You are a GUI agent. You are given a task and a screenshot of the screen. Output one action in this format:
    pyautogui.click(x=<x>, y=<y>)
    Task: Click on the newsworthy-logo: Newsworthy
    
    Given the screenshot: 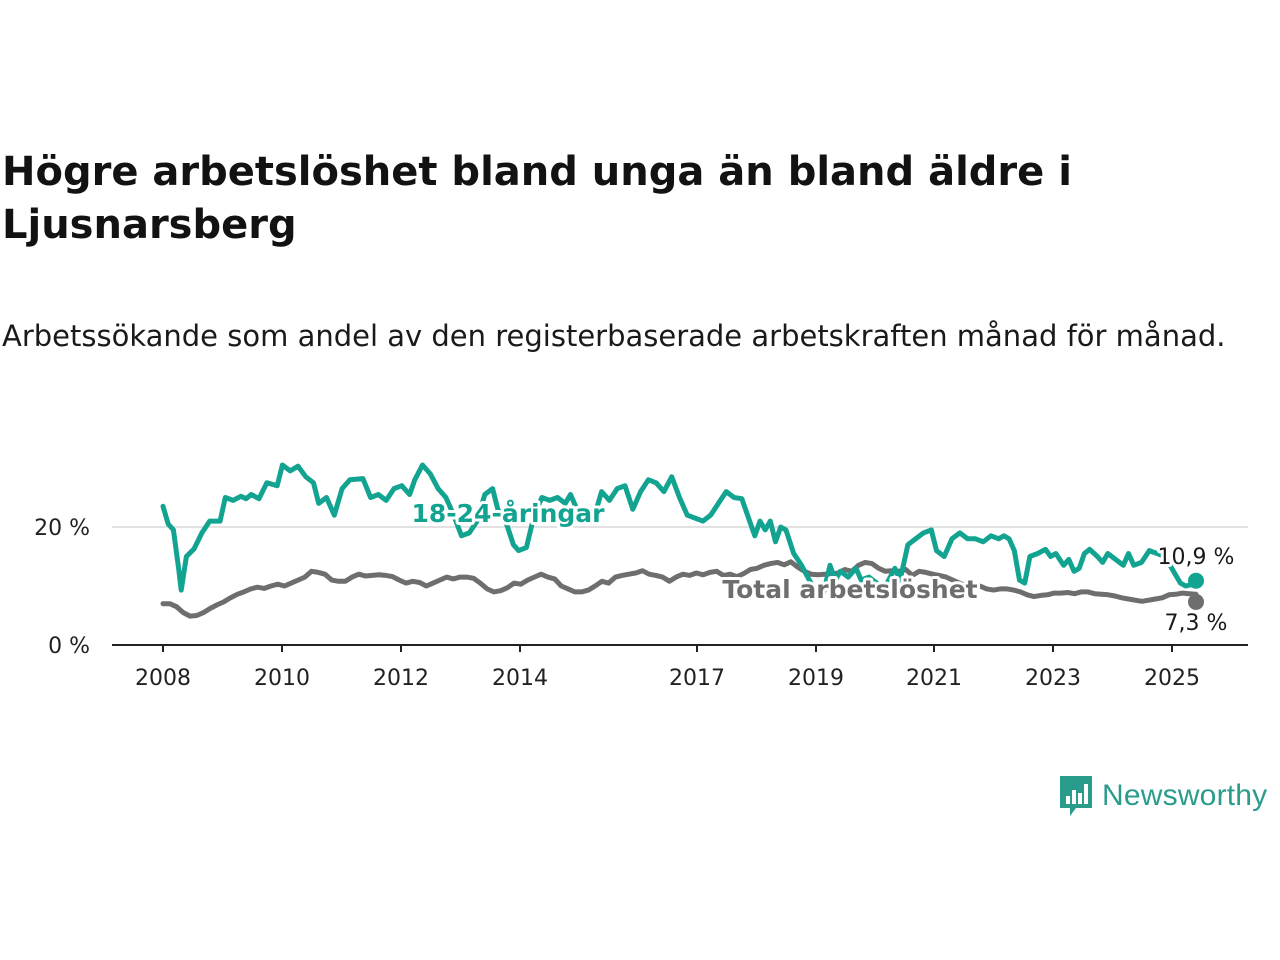 What is the action you would take?
    pyautogui.click(x=1162, y=796)
    